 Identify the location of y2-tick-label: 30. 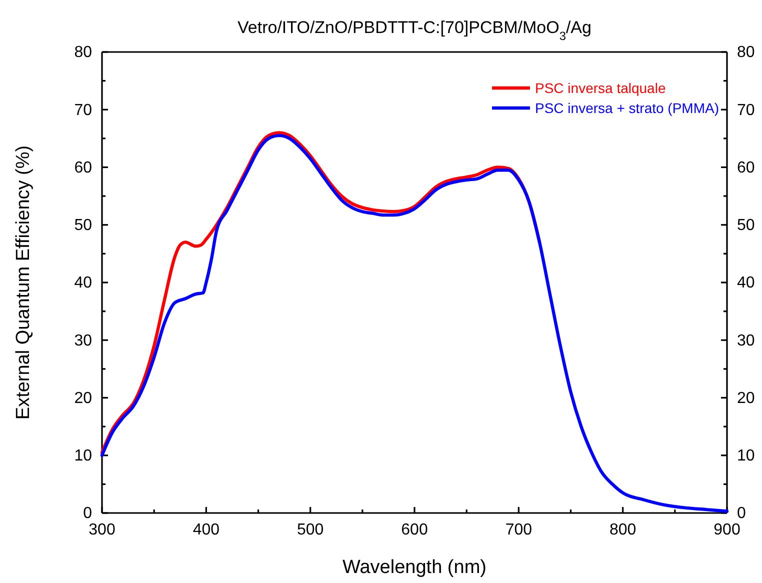
(746, 341).